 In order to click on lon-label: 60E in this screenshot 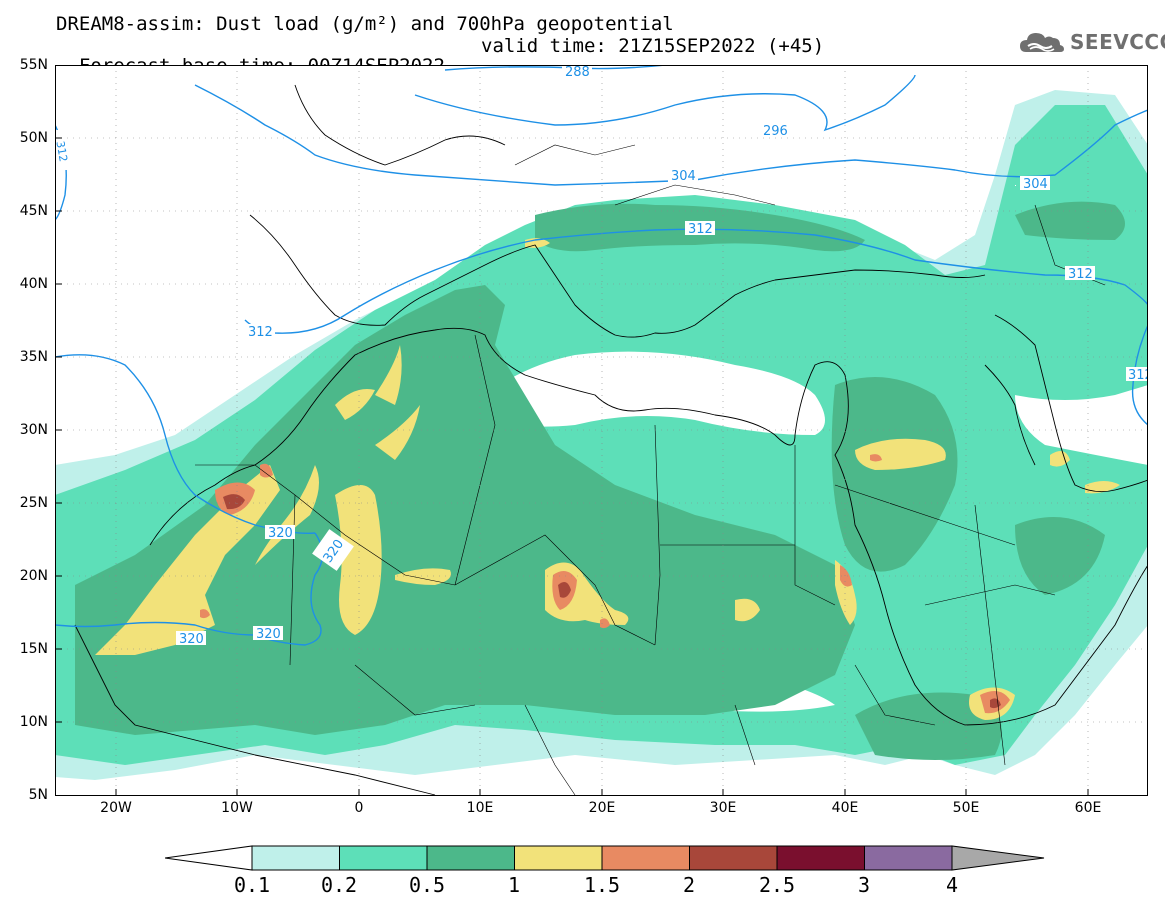, I will do `click(1088, 808)`.